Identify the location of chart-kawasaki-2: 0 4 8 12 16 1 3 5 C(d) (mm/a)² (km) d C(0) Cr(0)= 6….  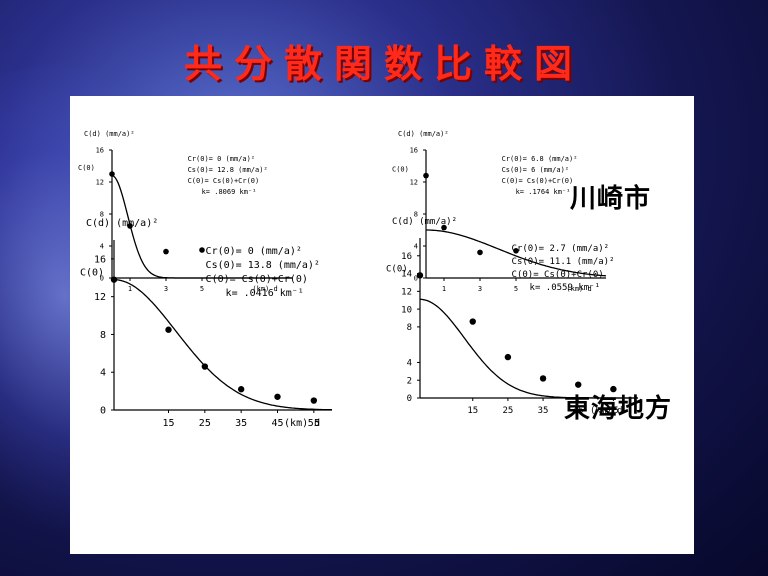
(499, 211).